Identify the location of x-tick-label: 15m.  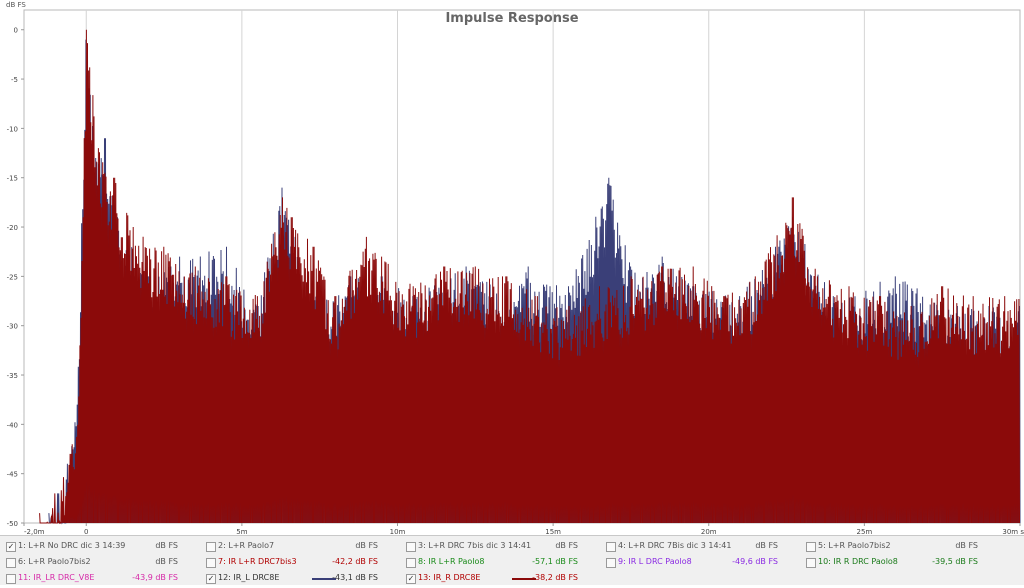
(553, 531).